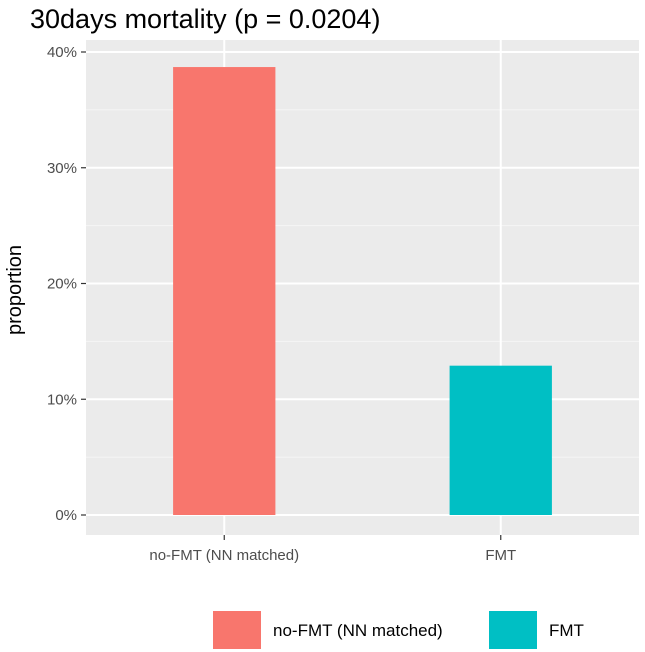  What do you see at coordinates (15, 290) in the screenshot?
I see `y-axis-label: proportion` at bounding box center [15, 290].